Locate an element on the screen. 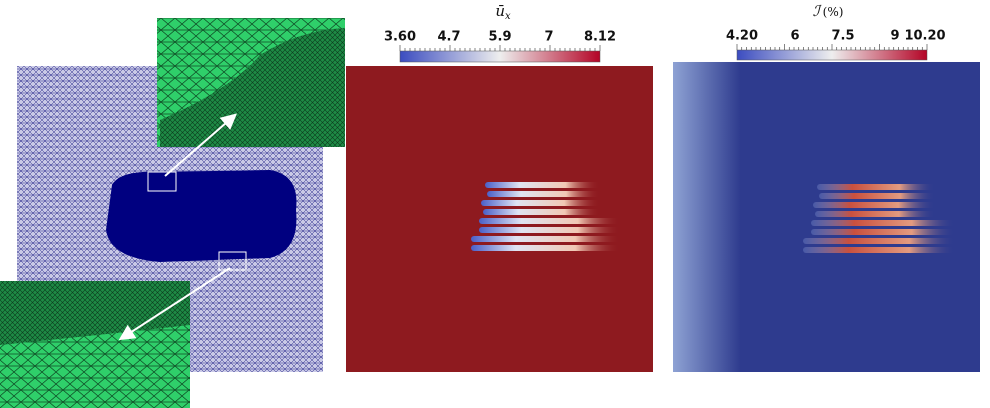 Image resolution: width=990 pixels, height=408 pixels. colorbar-title: ūx is located at coordinates (503, 12).